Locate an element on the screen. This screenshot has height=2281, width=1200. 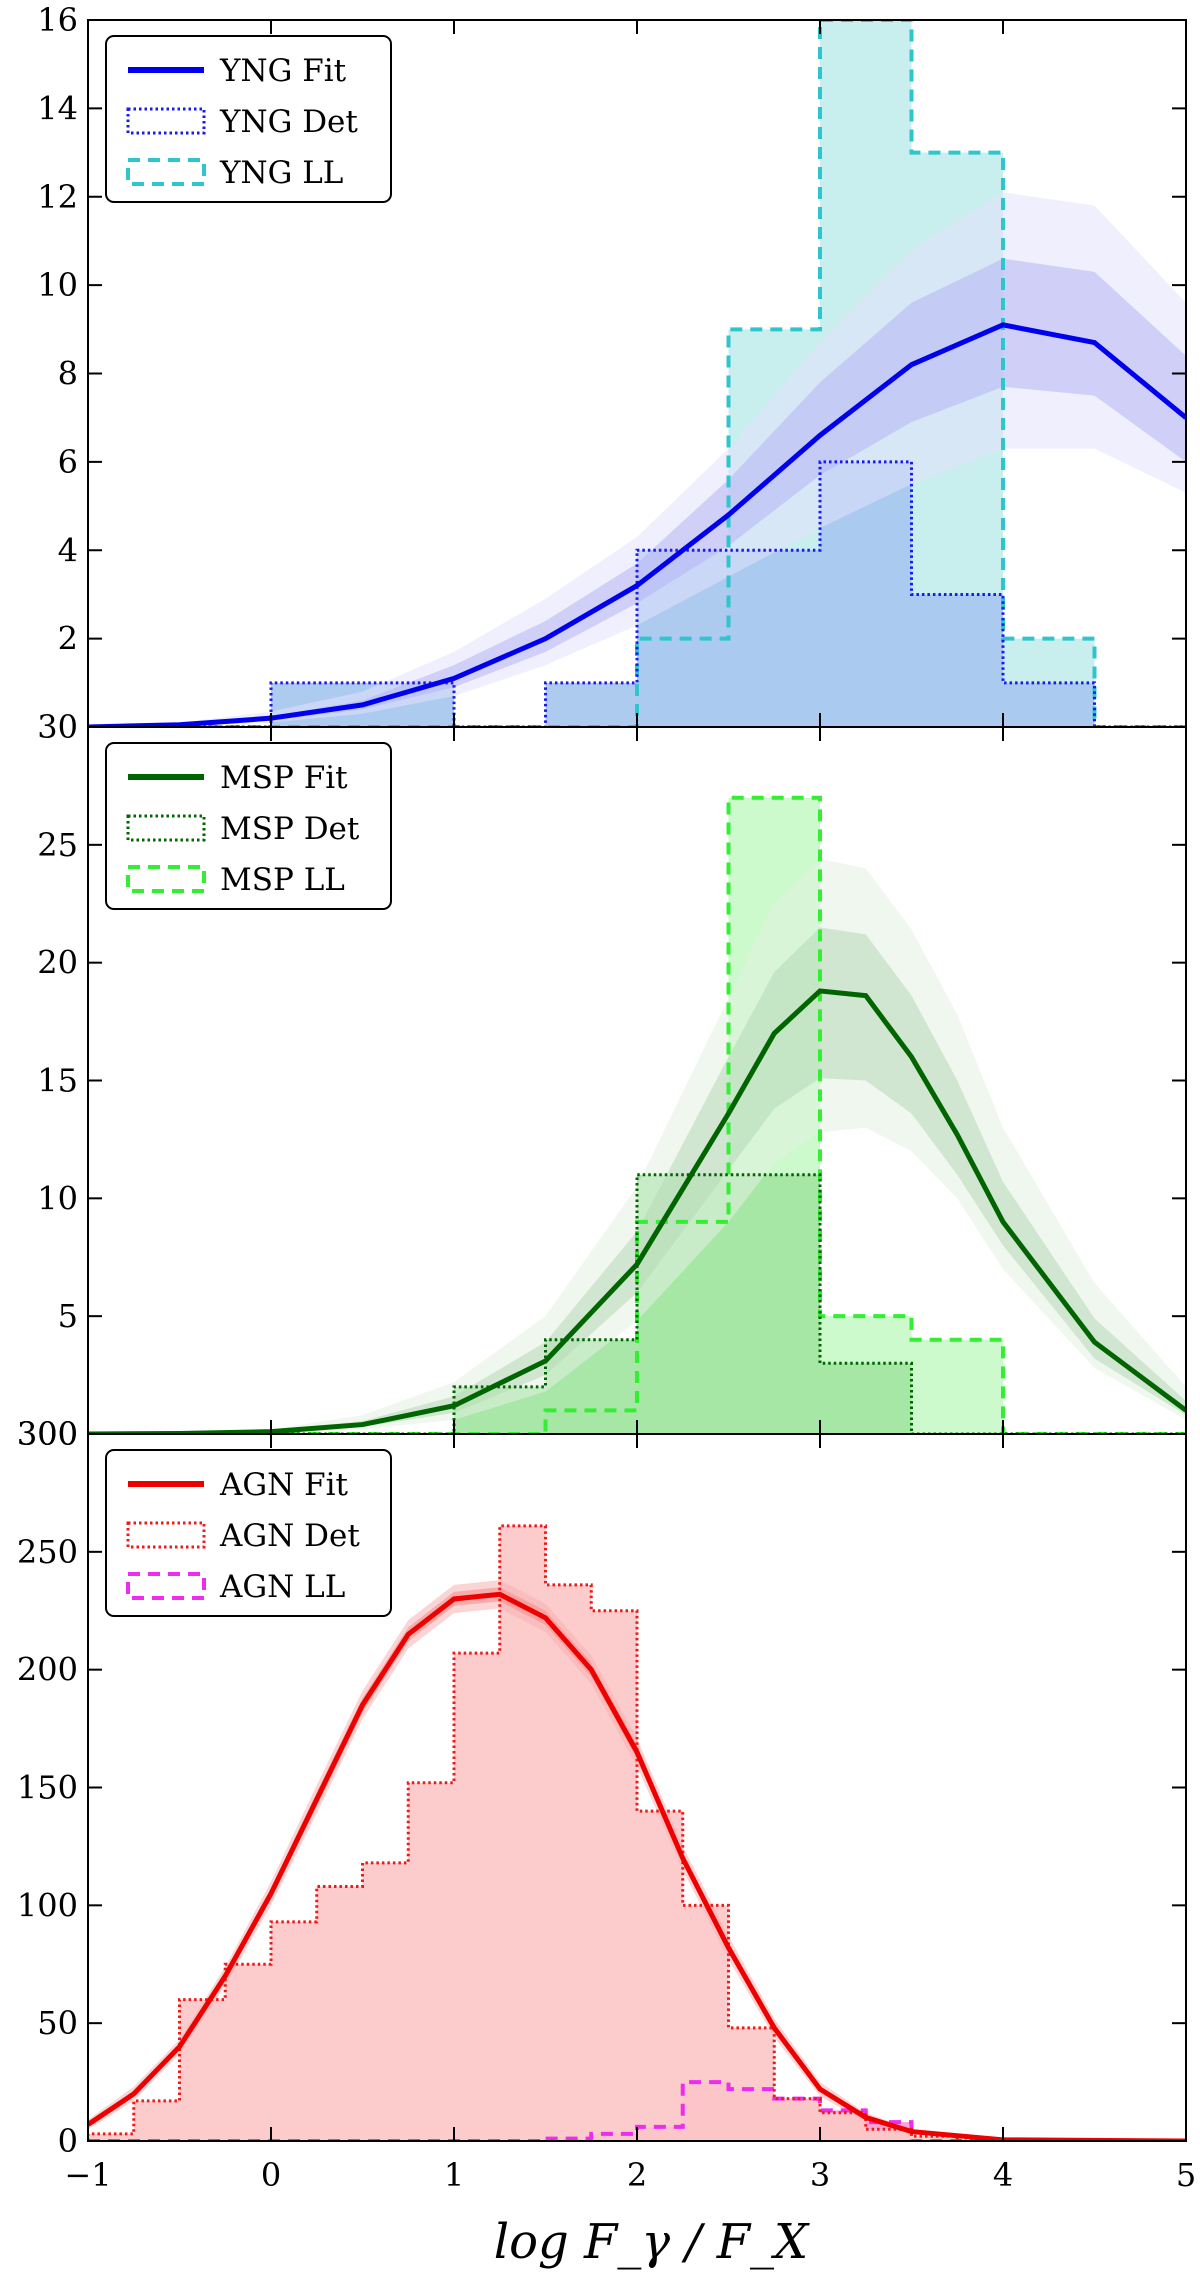
msp-legend-label: MSP Fit is located at coordinates (284, 778).